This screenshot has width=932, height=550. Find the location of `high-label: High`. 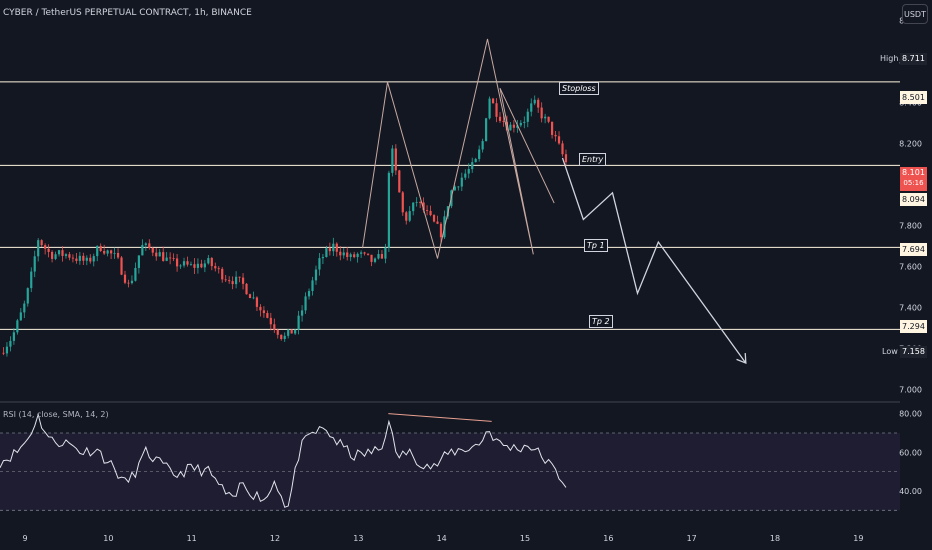

high-label: High is located at coordinates (889, 58).